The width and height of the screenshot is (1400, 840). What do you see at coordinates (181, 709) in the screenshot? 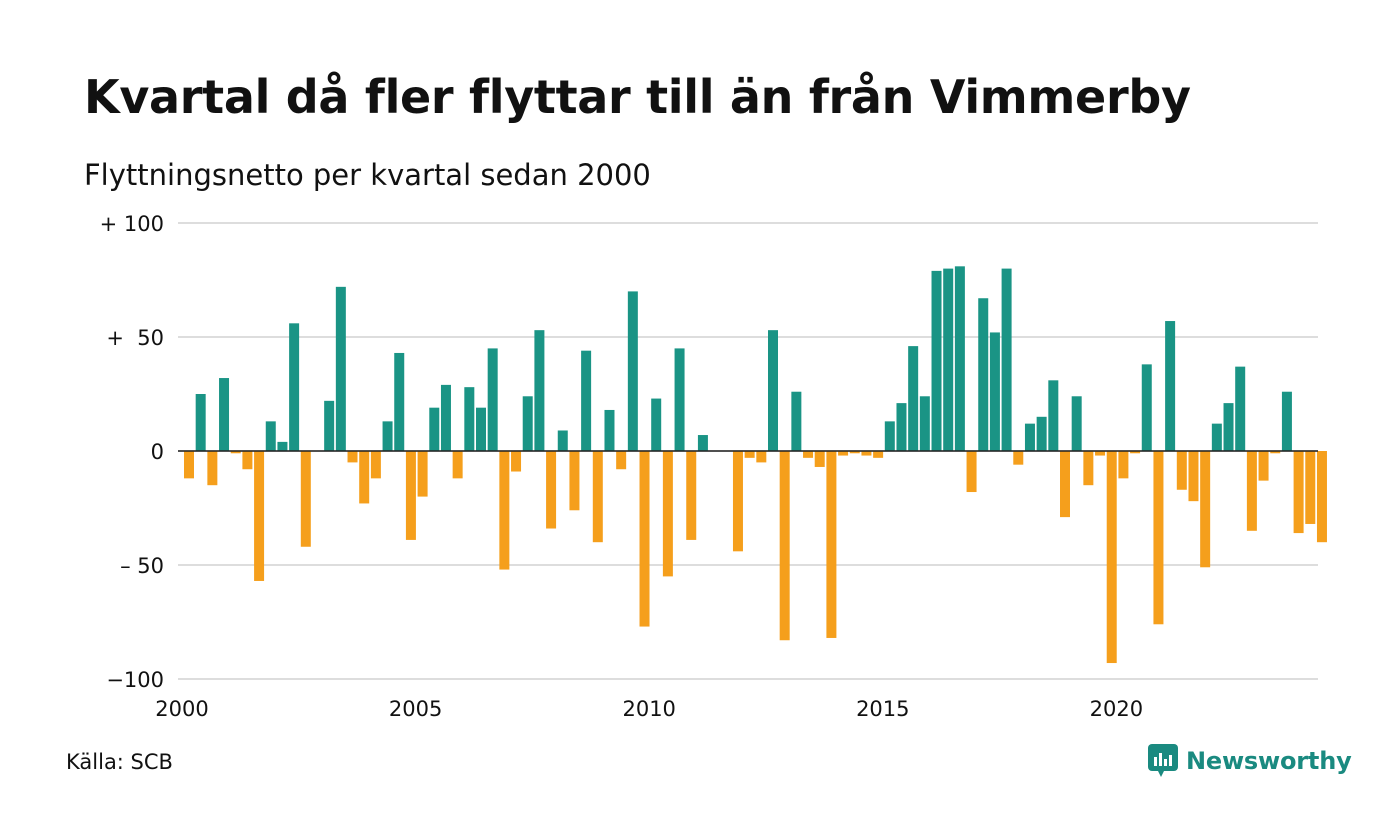
I see `x-tick-label: 2000` at bounding box center [181, 709].